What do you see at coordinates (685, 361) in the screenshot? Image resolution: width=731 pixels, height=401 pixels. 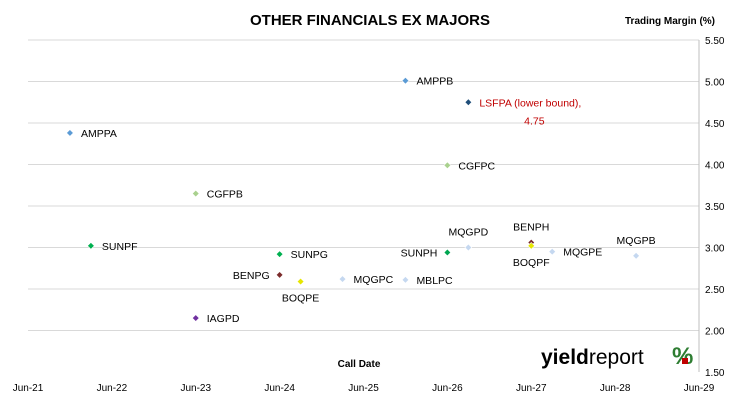 I see `logo-red-accent` at bounding box center [685, 361].